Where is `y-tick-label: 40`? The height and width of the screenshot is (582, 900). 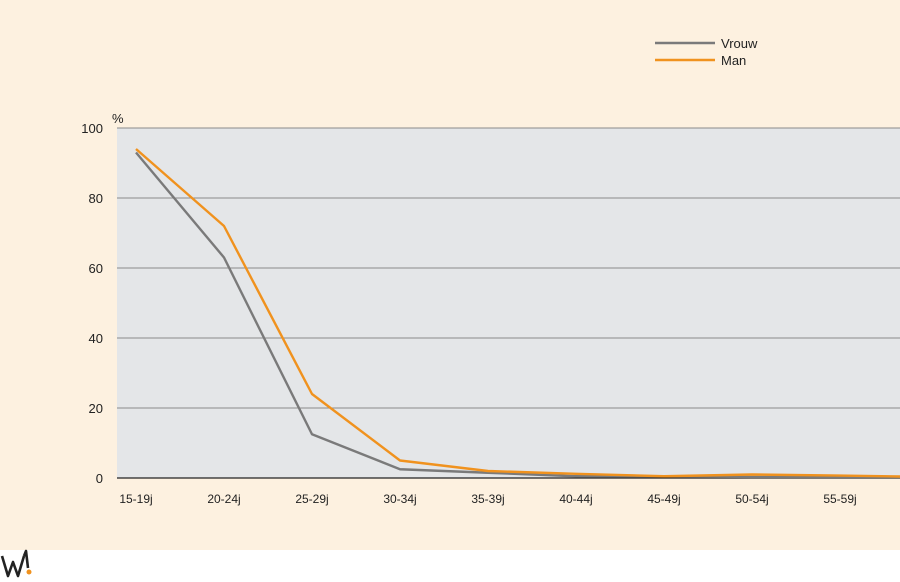
y-tick-label: 40 is located at coordinates (96, 338).